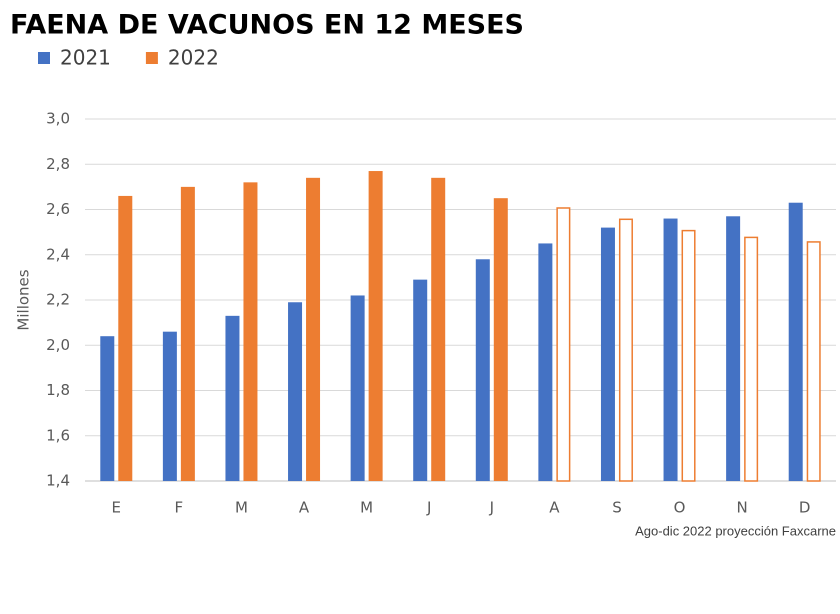 The width and height of the screenshot is (840, 614). I want to click on y-axis-label: Millones, so click(24, 299).